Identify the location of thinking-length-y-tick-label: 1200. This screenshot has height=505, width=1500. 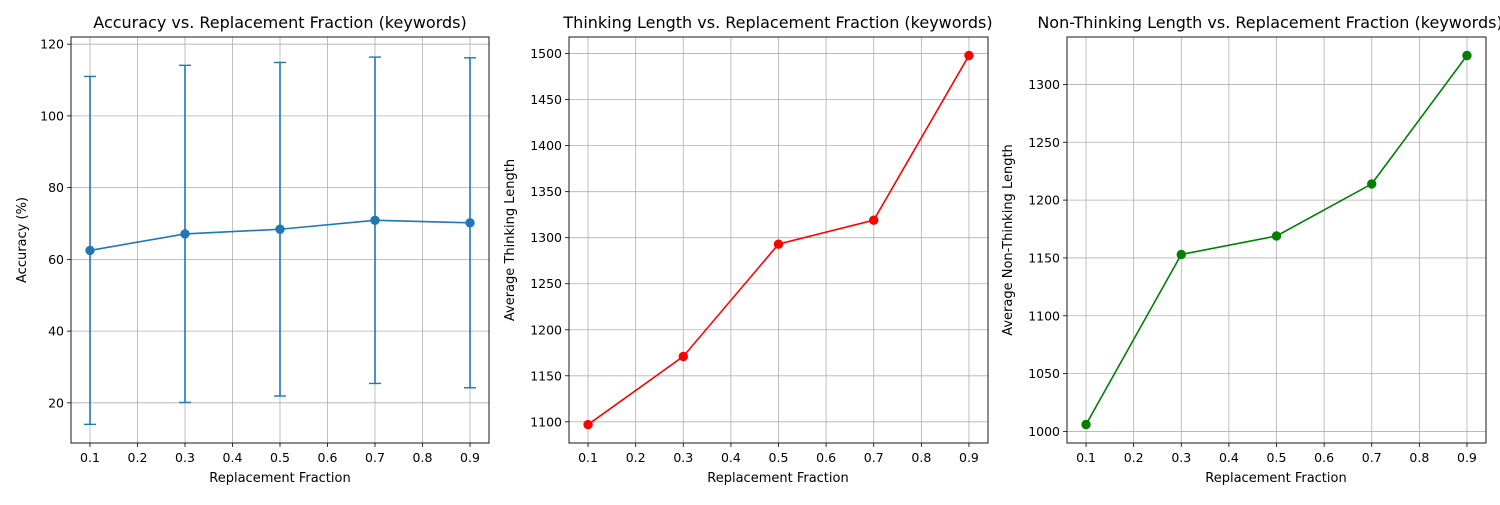
(546, 329).